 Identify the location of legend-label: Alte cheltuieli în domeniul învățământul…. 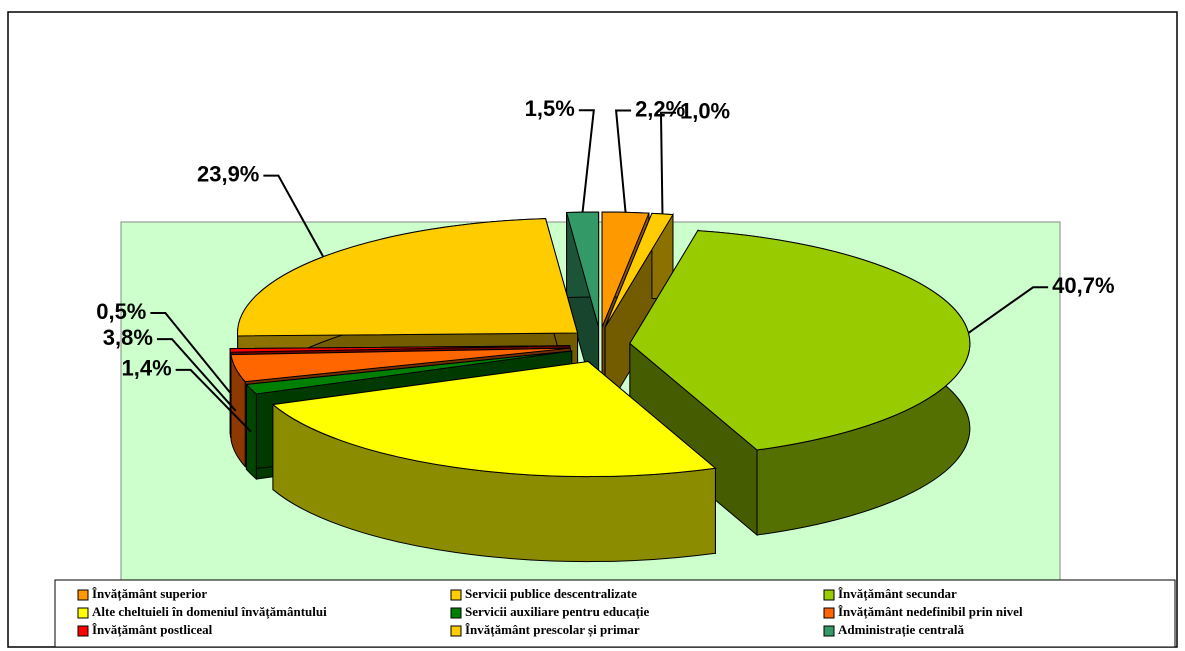
(209, 612).